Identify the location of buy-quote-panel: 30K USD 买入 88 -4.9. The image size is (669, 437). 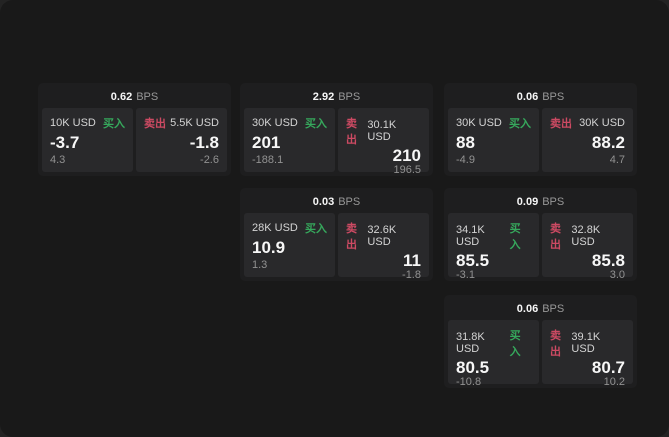
(493, 140).